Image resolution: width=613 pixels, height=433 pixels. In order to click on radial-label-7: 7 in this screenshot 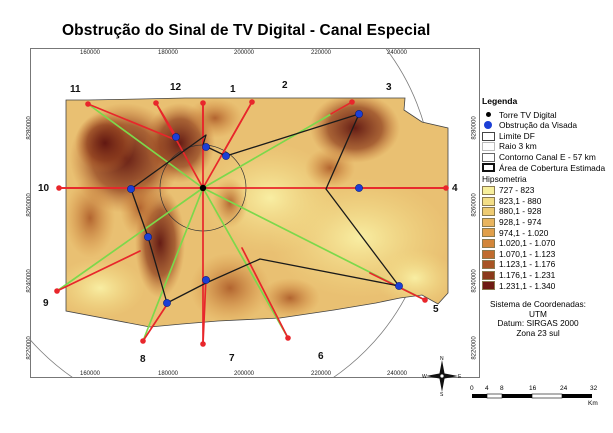, I will do `click(232, 358)`.